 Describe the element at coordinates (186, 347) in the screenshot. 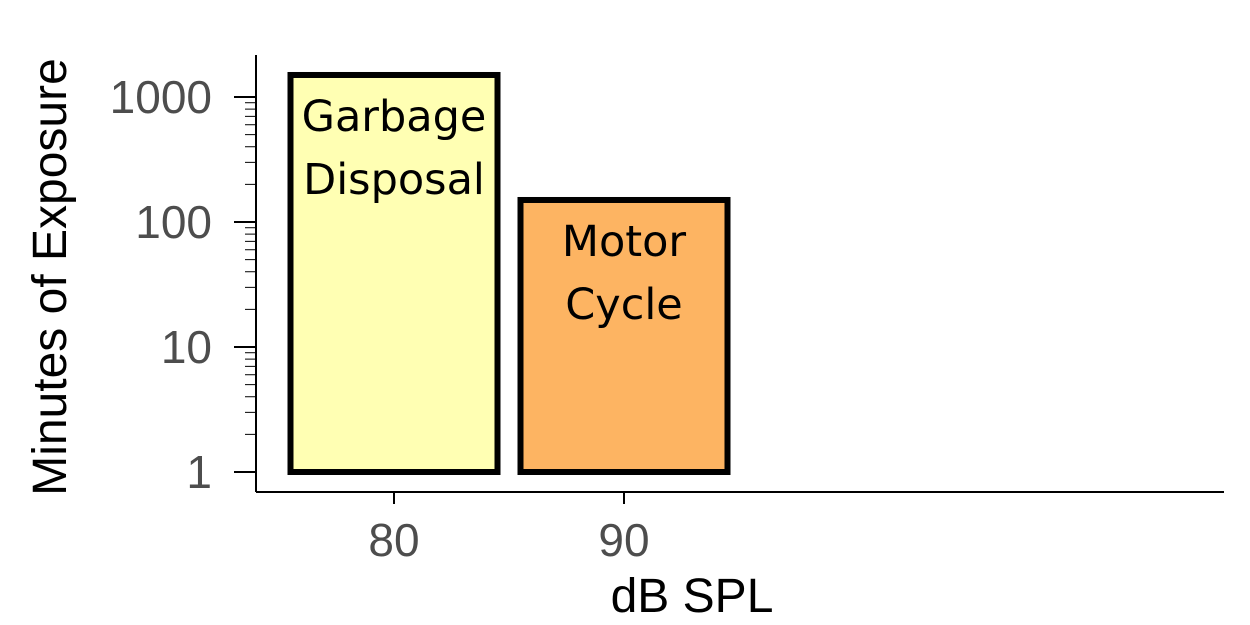

I see `y-tick-label: 10` at that location.